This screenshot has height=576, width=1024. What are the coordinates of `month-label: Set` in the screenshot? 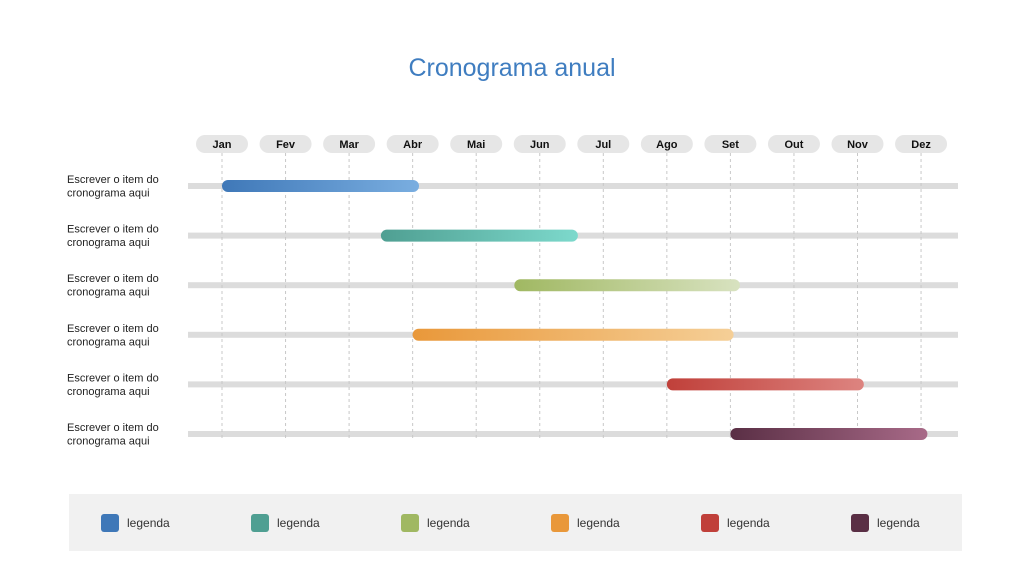 It's located at (730, 145).